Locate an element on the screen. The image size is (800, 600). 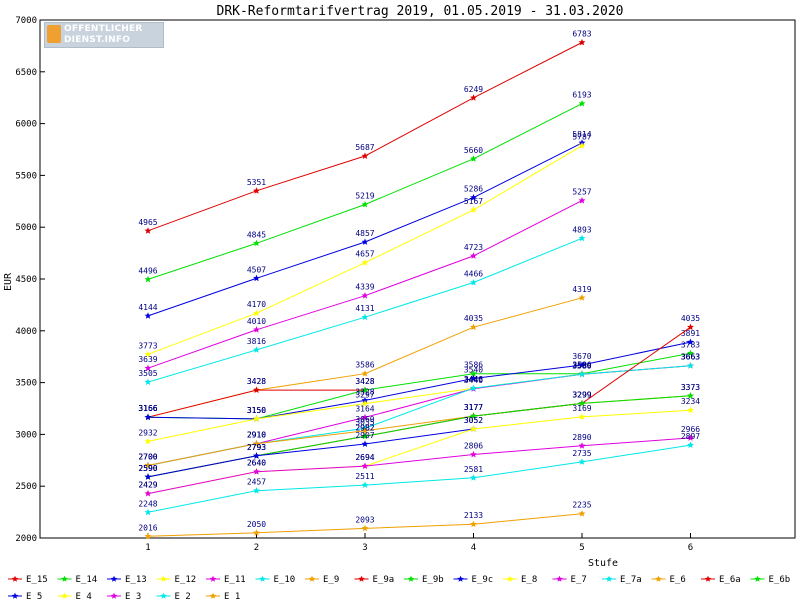
data-label: 4965 is located at coordinates (147, 222).